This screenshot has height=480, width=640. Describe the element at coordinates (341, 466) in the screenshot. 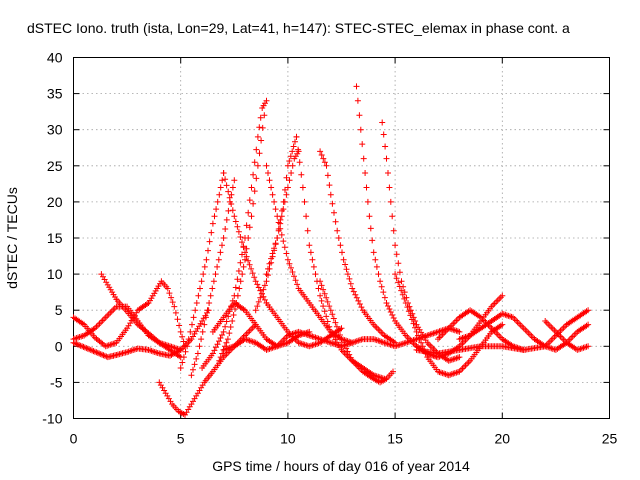

I see `x-axis-title: GPS time / hours of day 016 of year 2014` at that location.